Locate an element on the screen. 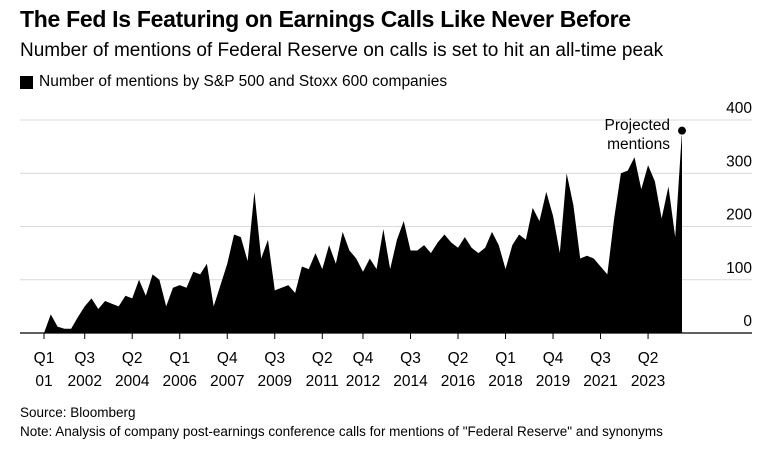 Image resolution: width=766 pixels, height=466 pixels. x-tick-year-label: 2009 is located at coordinates (275, 381).